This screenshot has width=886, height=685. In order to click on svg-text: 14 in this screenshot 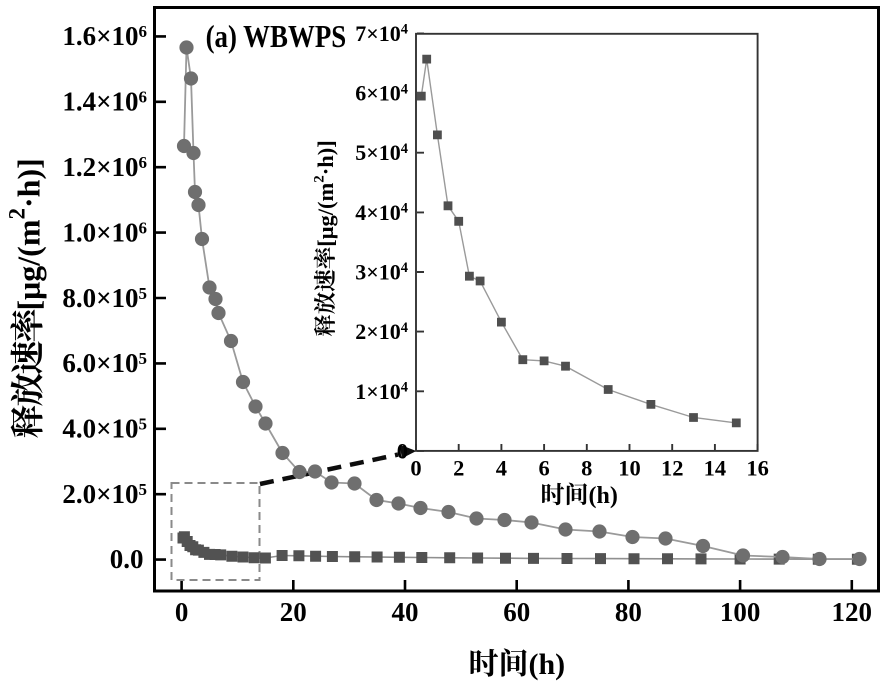, I will do `click(715, 468)`.